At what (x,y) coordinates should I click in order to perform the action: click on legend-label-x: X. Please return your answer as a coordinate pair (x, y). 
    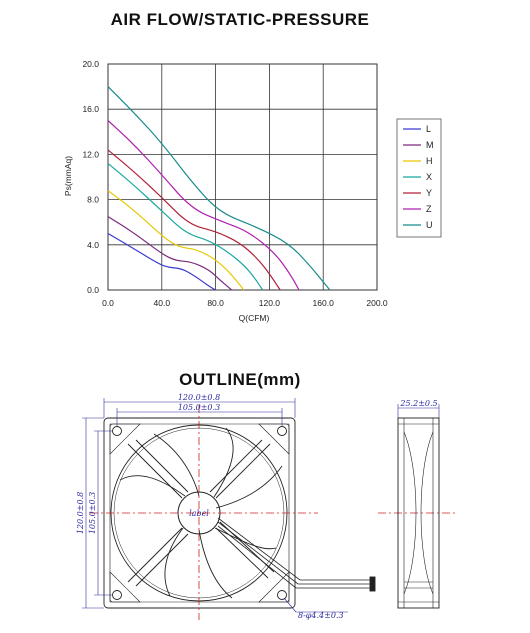
    Looking at the image, I should click on (429, 177).